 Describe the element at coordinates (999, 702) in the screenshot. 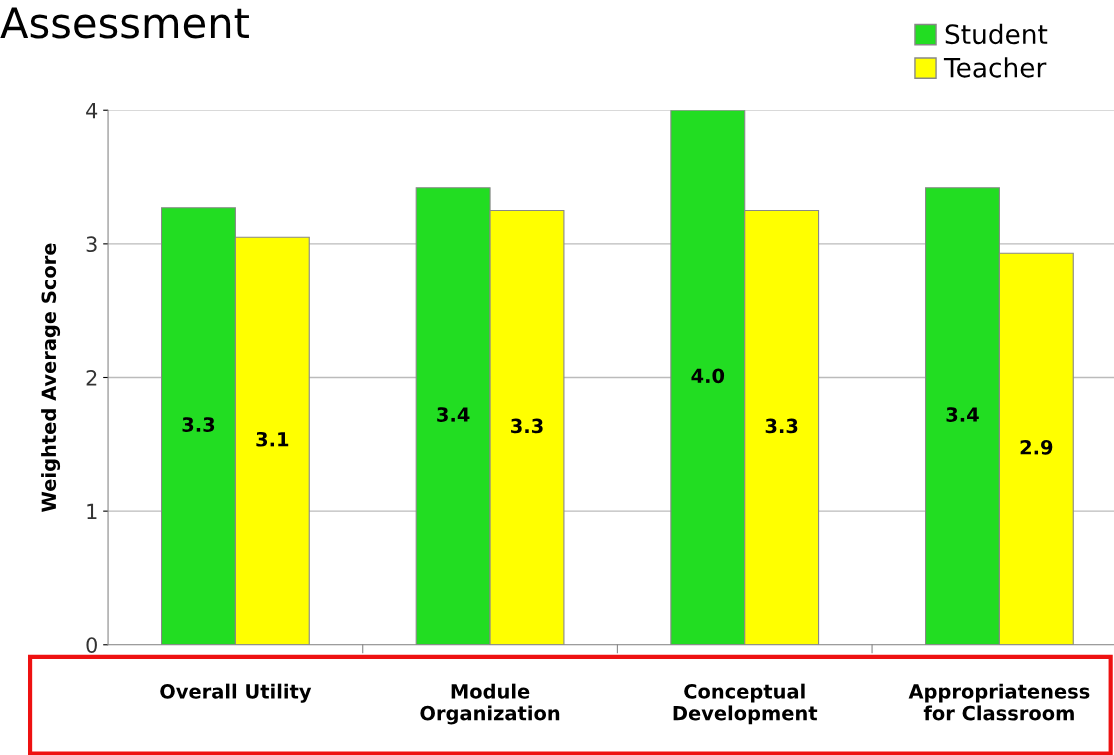

I see `x-tick-label: Appropriateness for Classroom` at that location.